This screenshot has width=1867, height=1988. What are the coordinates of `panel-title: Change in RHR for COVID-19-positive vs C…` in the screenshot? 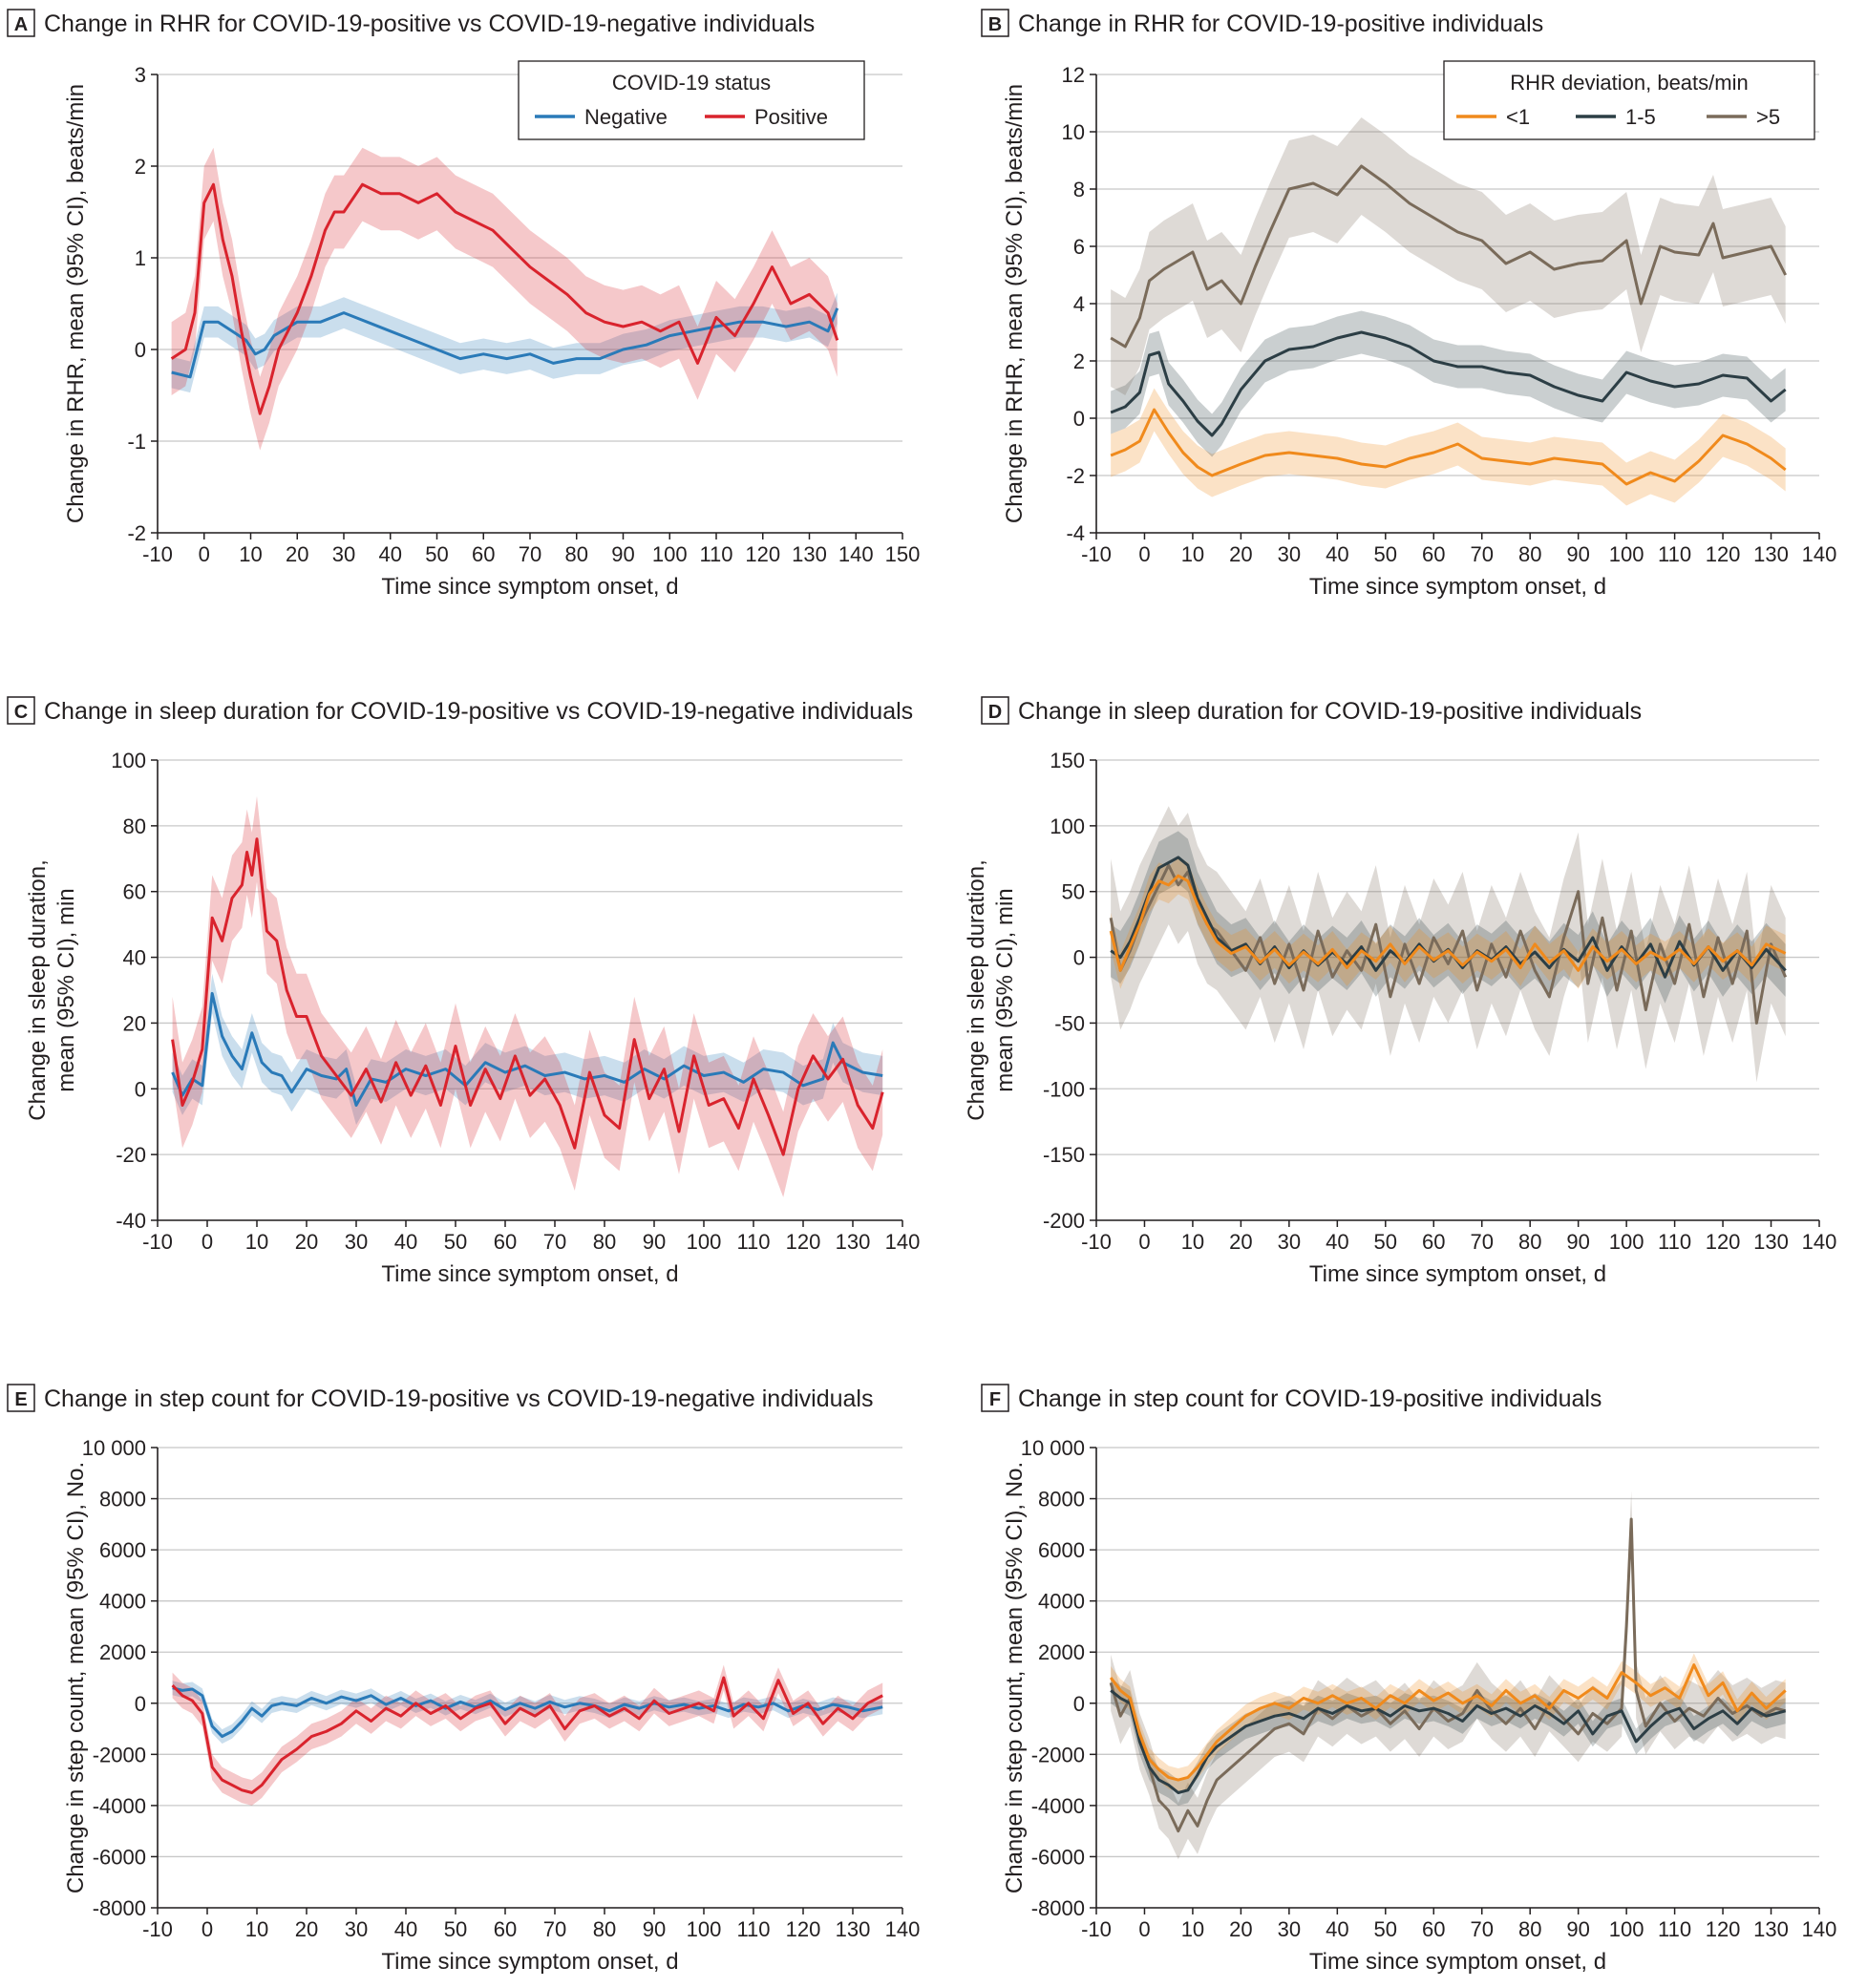 It's located at (429, 24).